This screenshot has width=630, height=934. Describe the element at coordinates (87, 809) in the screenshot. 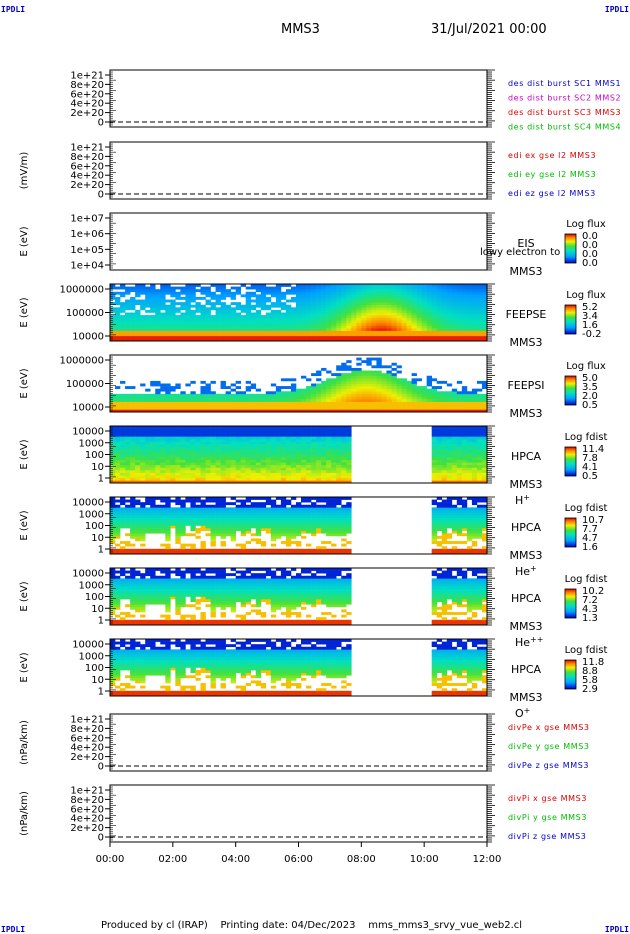

I see `ytick-label-10-2: 6e+20` at that location.